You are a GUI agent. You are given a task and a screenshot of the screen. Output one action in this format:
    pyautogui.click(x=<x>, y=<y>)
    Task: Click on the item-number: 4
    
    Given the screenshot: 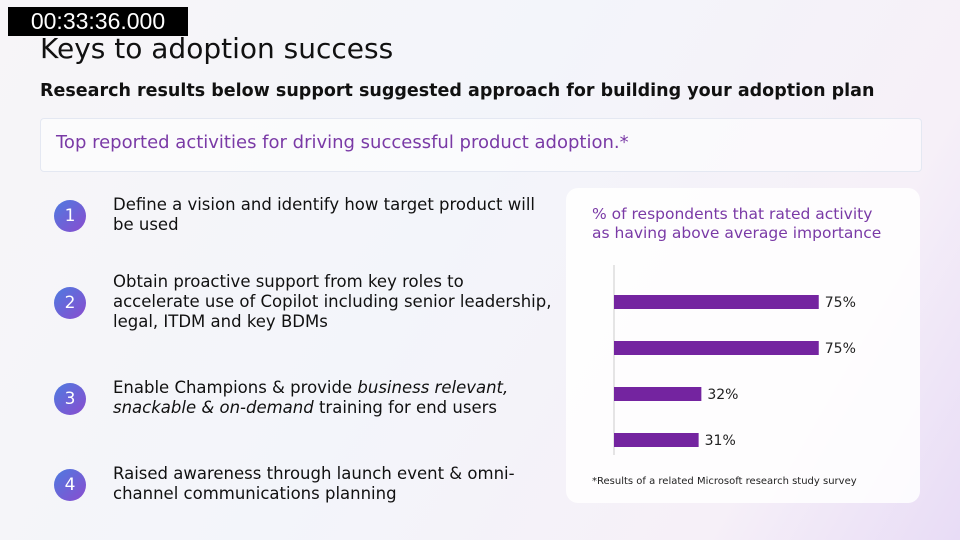 What is the action you would take?
    pyautogui.click(x=70, y=485)
    